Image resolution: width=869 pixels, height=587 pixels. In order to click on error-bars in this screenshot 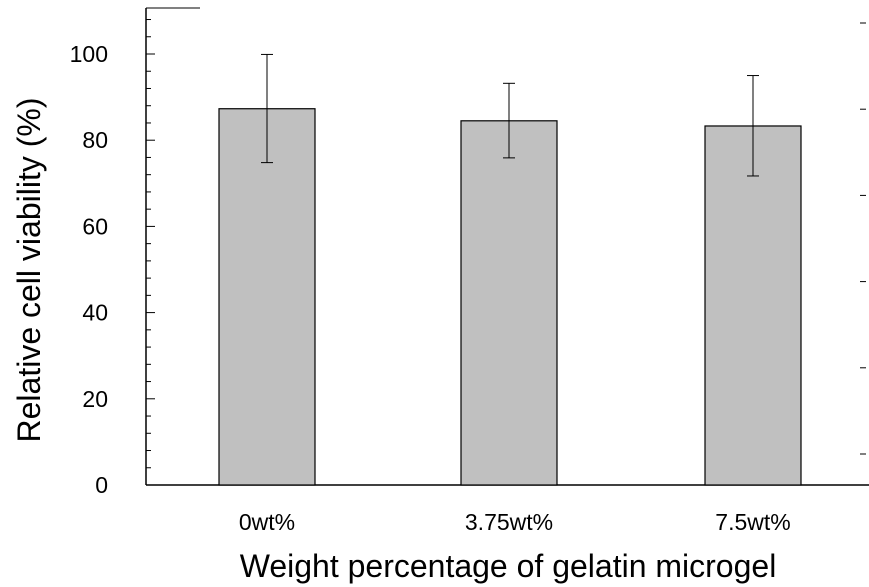, I will do `click(510, 115)`.